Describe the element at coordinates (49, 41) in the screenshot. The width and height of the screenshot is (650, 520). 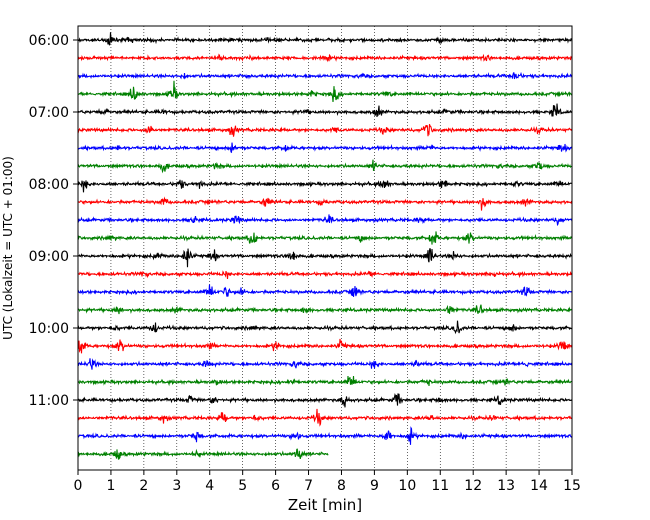
I see `y-tick-label: 06:00` at that location.